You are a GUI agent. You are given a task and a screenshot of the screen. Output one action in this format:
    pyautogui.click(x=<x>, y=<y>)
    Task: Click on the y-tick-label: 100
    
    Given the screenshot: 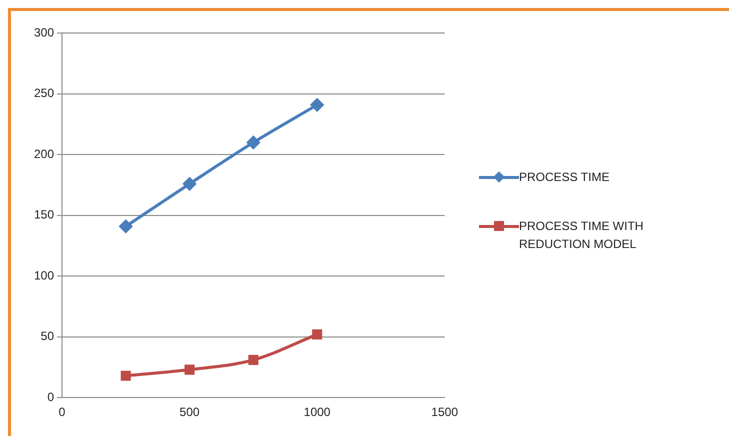 What is the action you would take?
    pyautogui.click(x=44, y=275)
    